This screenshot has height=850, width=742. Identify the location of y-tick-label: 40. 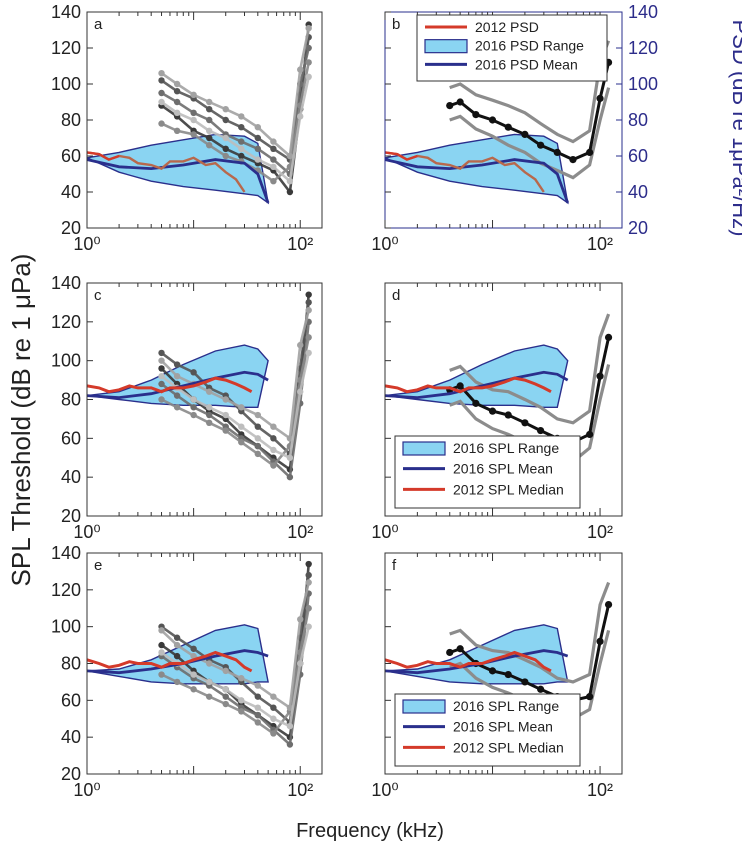
(71, 192).